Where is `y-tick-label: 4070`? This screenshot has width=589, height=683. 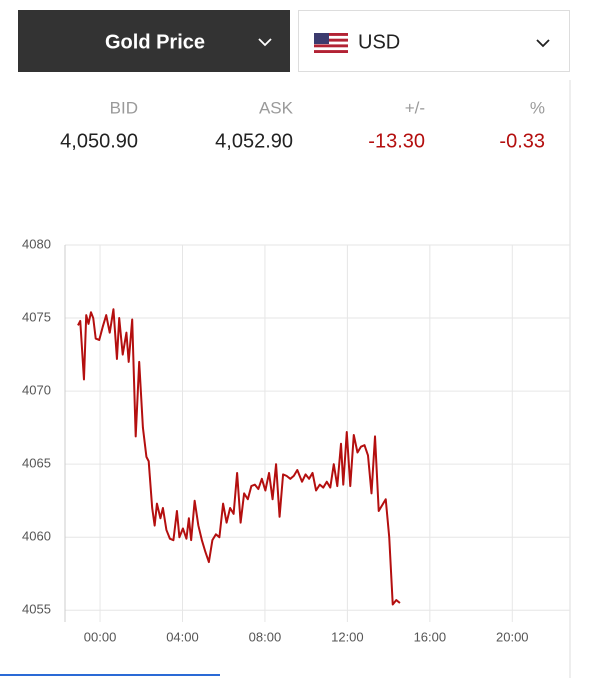 y-tick-label: 4070 is located at coordinates (36, 390).